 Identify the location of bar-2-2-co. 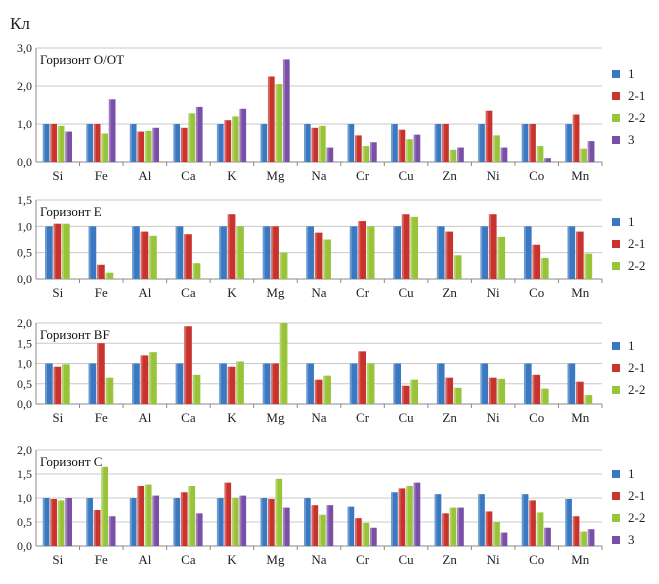
(544, 396).